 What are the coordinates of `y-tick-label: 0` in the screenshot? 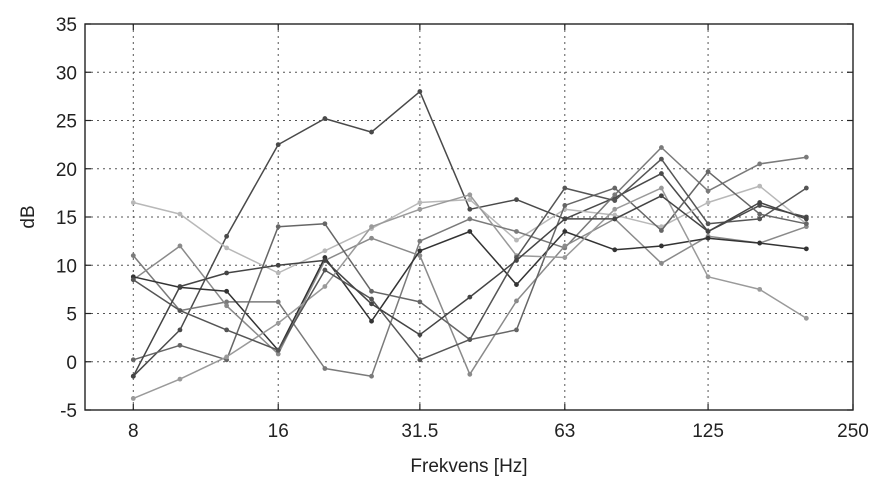 It's located at (71, 363).